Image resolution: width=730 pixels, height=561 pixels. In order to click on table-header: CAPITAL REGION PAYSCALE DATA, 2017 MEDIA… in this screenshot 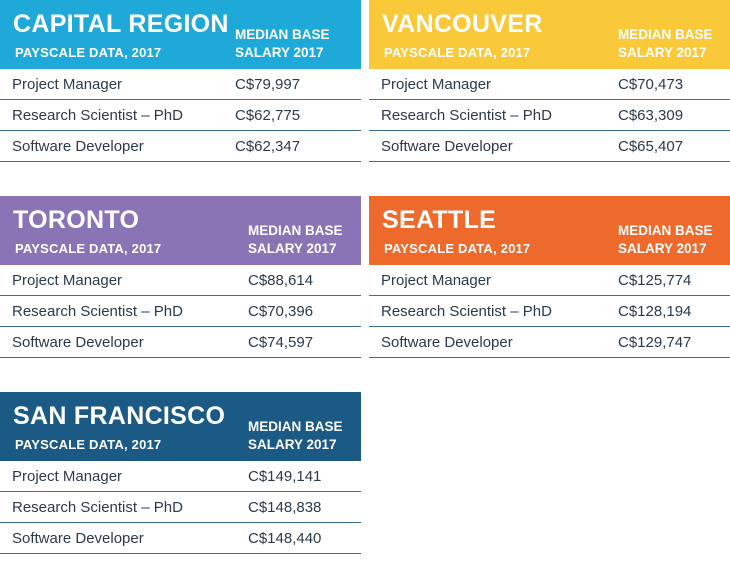, I will do `click(180, 34)`.